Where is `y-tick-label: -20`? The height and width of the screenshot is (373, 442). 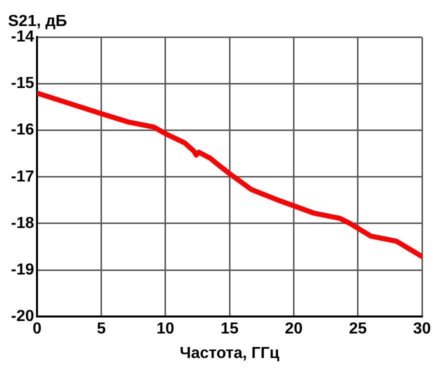 y-tick-label: -20 is located at coordinates (22, 317).